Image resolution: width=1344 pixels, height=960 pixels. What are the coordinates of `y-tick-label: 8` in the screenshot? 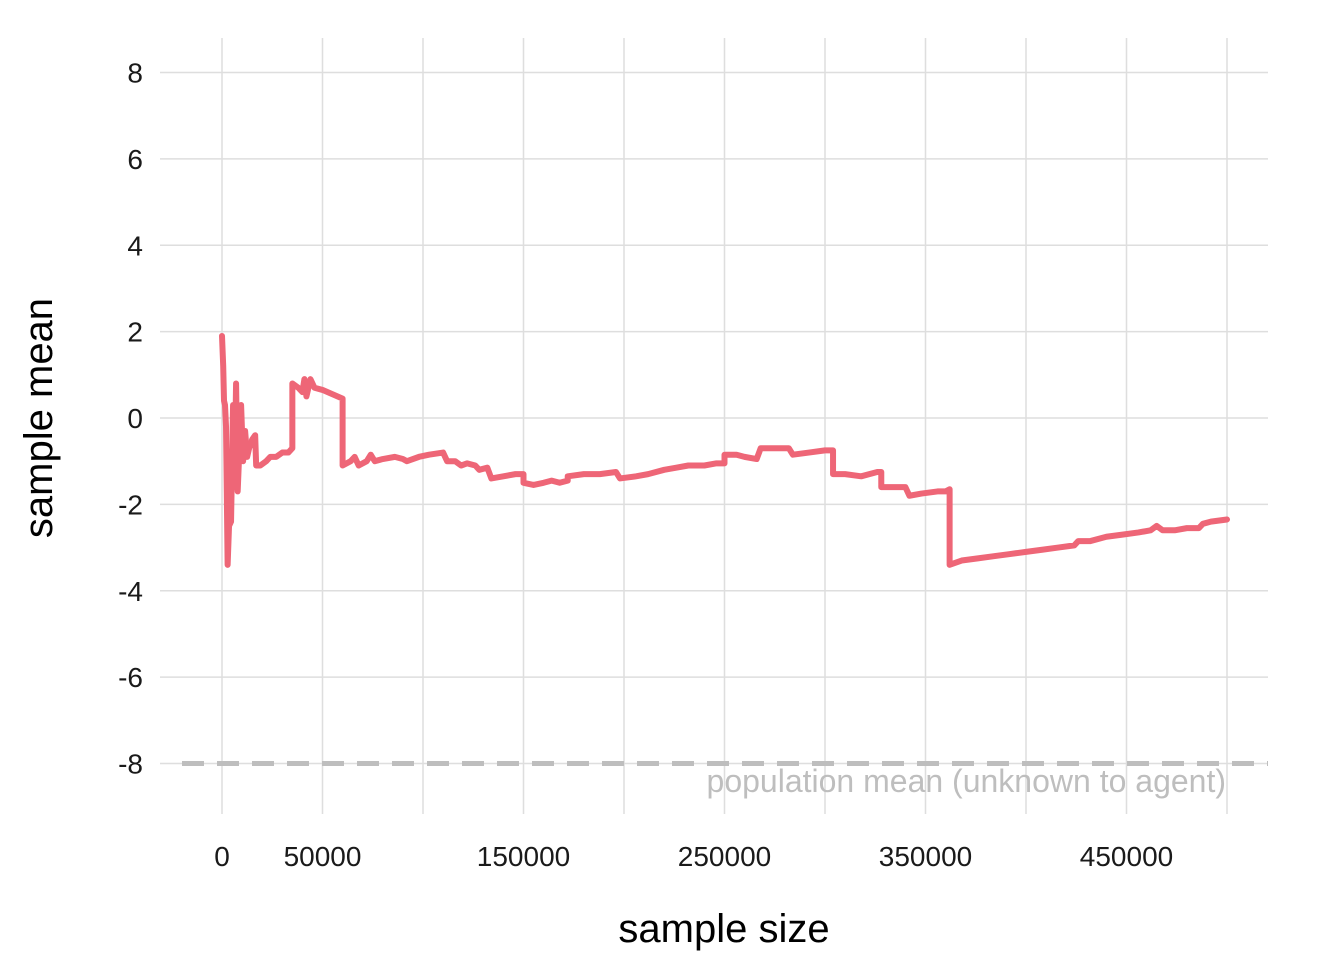 It's located at (135, 73).